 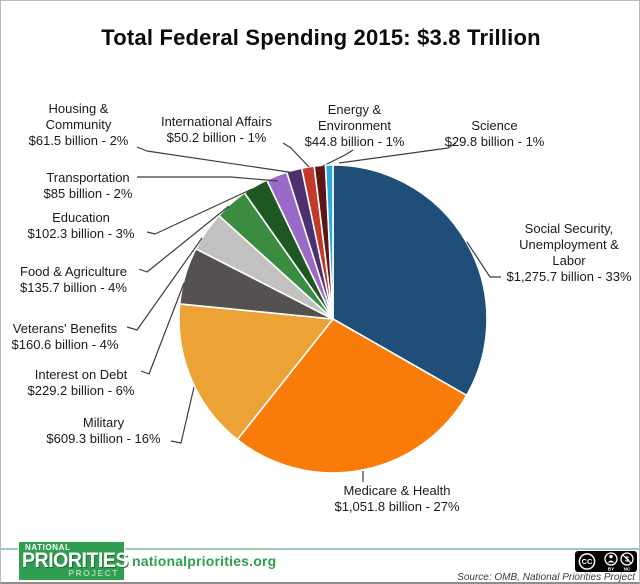 What do you see at coordinates (73, 287) in the screenshot?
I see `slice-label-value: $135.7 billion - 4%` at bounding box center [73, 287].